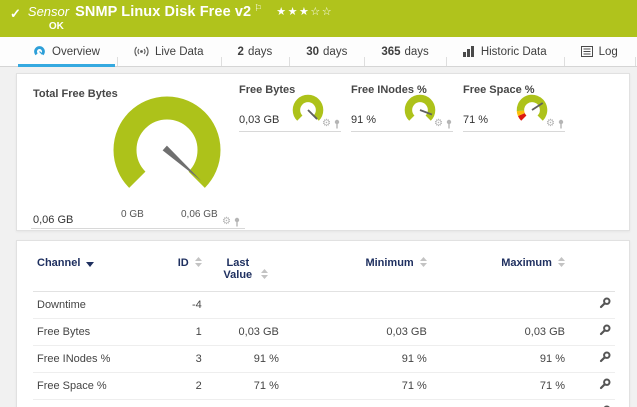 The height and width of the screenshot is (407, 637). Describe the element at coordinates (468, 51) in the screenshot. I see `bar-chart-icon` at that location.